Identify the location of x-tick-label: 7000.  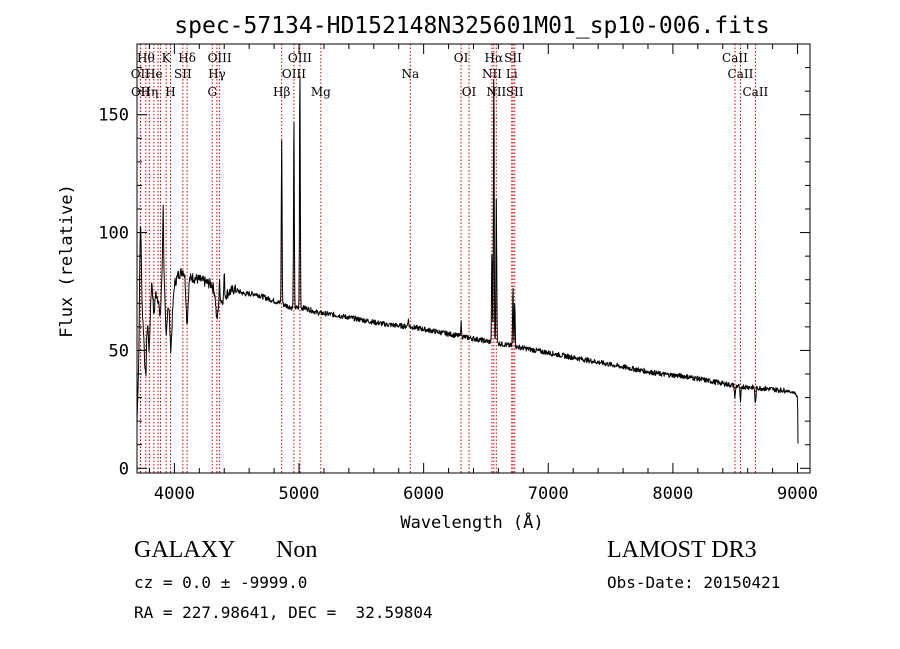
(548, 494).